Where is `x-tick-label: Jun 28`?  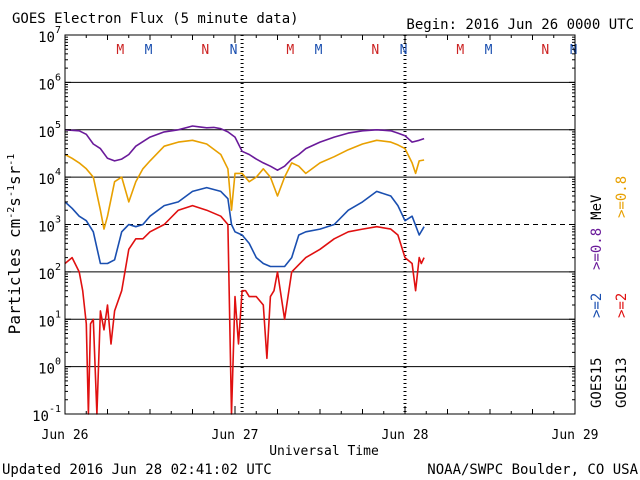
x-tick-label: Jun 28 is located at coordinates (405, 435).